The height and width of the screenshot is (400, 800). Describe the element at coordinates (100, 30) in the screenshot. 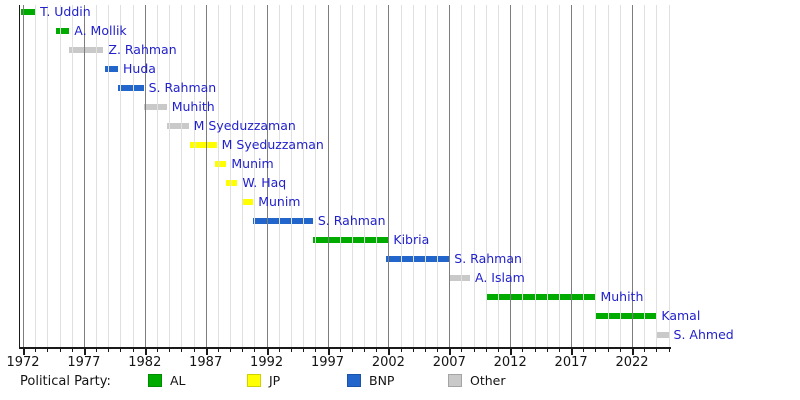

I see `bar-label: A. Mollik` at that location.